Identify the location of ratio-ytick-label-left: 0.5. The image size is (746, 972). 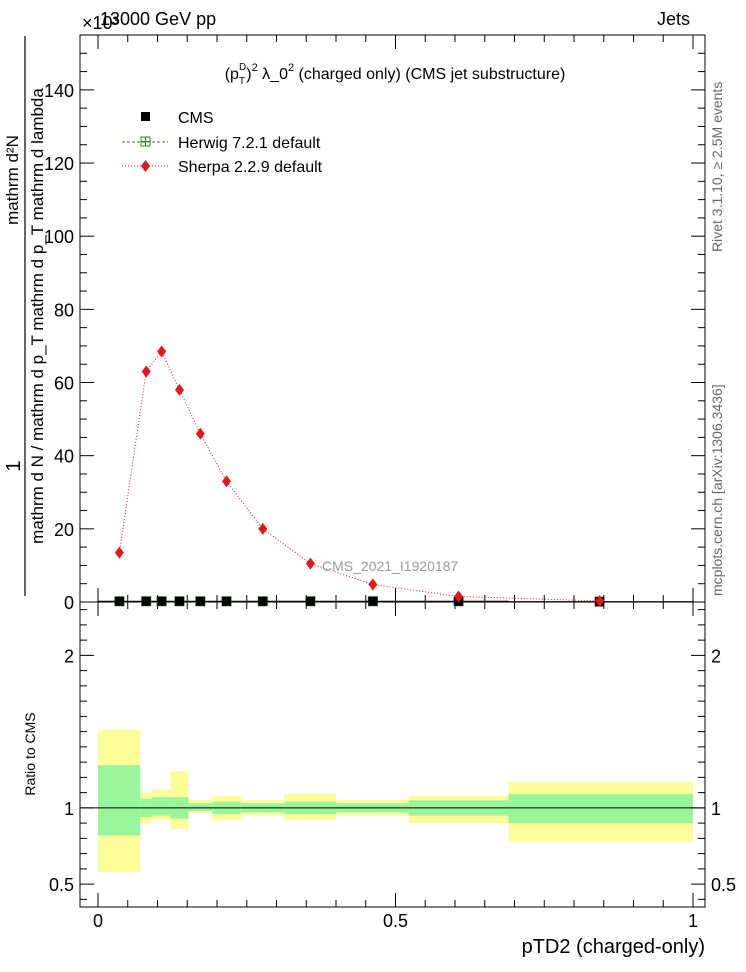
(61, 885).